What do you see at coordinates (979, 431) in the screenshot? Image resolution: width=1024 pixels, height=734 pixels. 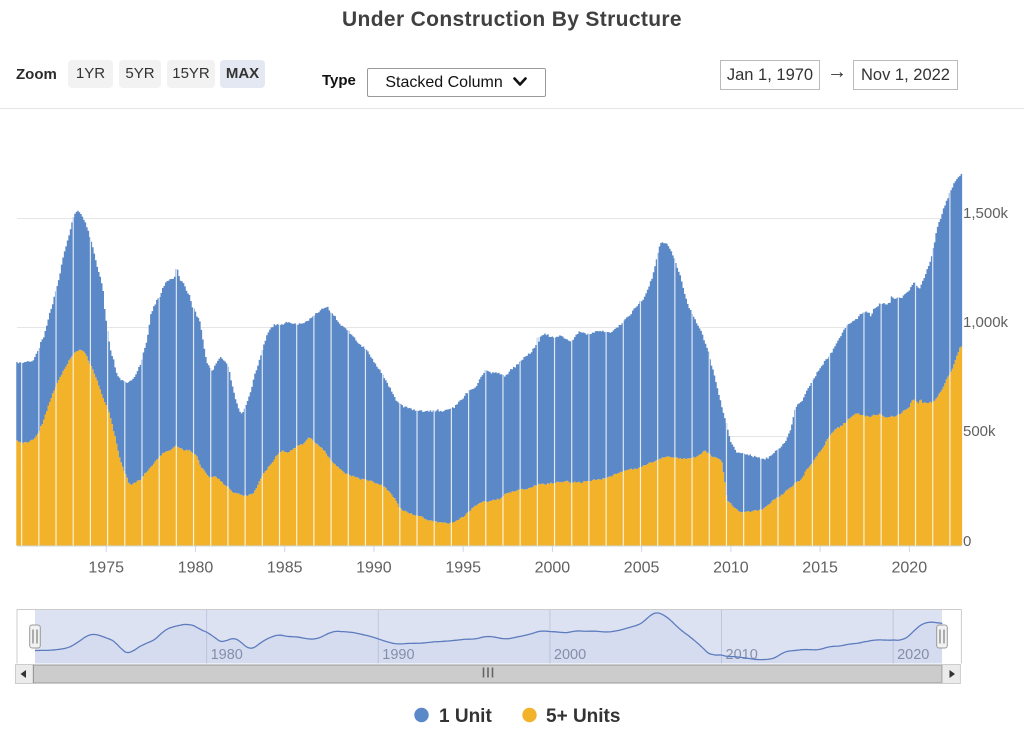 I see `svg-text: 500k` at bounding box center [979, 431].